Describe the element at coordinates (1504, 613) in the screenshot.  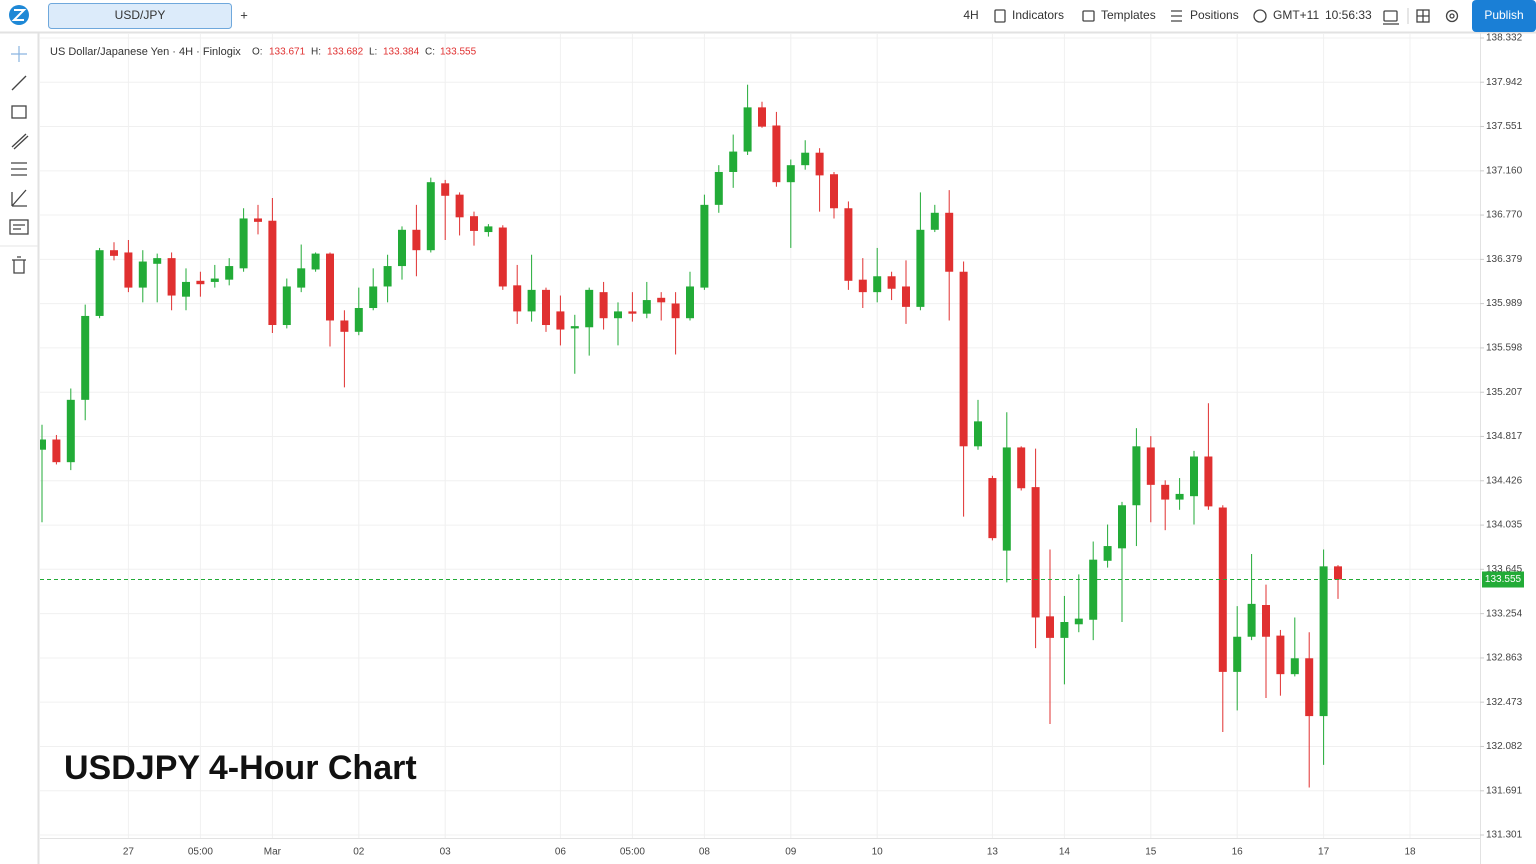
I see `y-tick-label: 133.254` at that location.